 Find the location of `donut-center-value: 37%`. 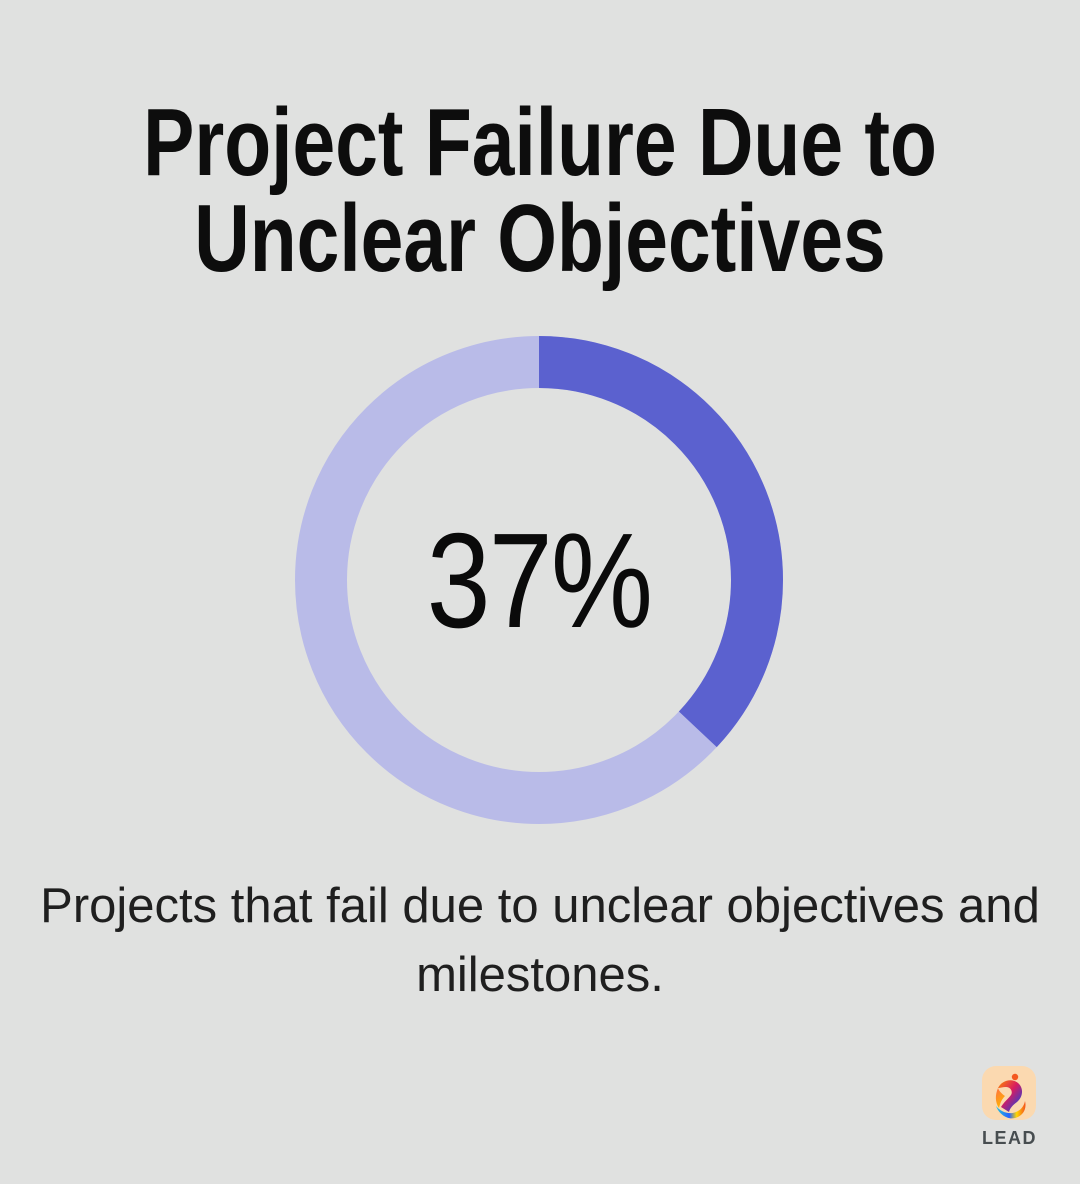

donut-center-value: 37% is located at coordinates (539, 580).